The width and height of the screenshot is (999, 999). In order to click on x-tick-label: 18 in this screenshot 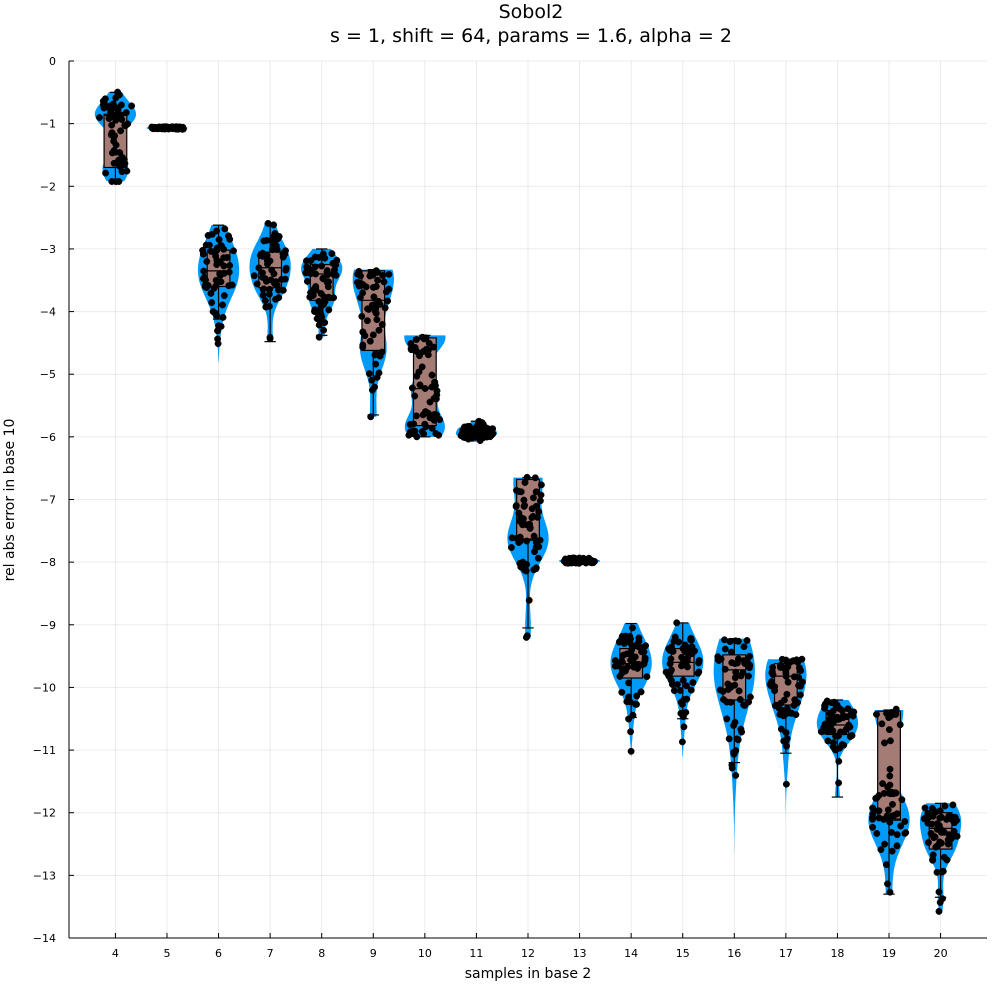, I will do `click(837, 953)`.